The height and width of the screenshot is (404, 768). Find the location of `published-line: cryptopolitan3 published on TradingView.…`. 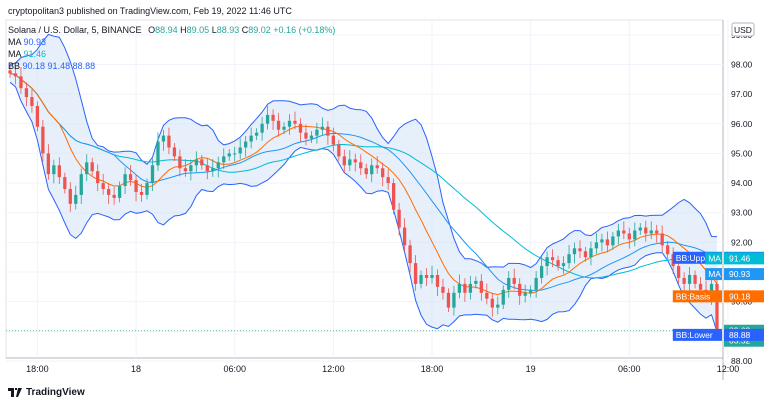

published-line: cryptopolitan3 published on TradingView.… is located at coordinates (150, 11).